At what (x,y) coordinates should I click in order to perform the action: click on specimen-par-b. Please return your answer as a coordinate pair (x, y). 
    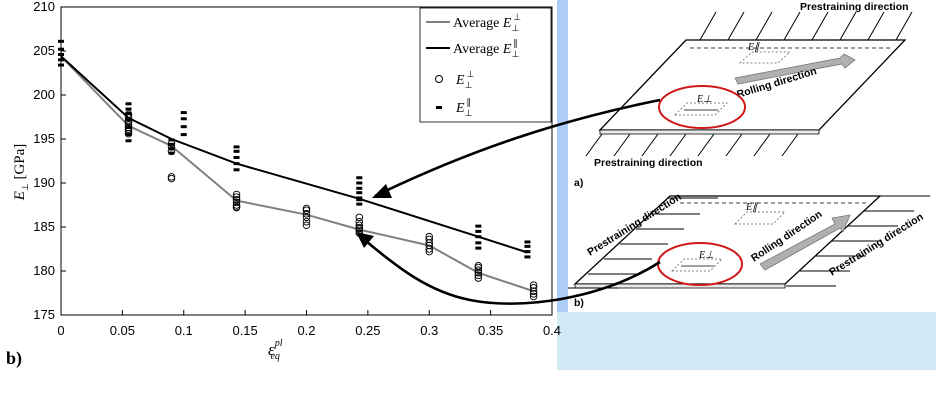
    Looking at the image, I should click on (760, 218).